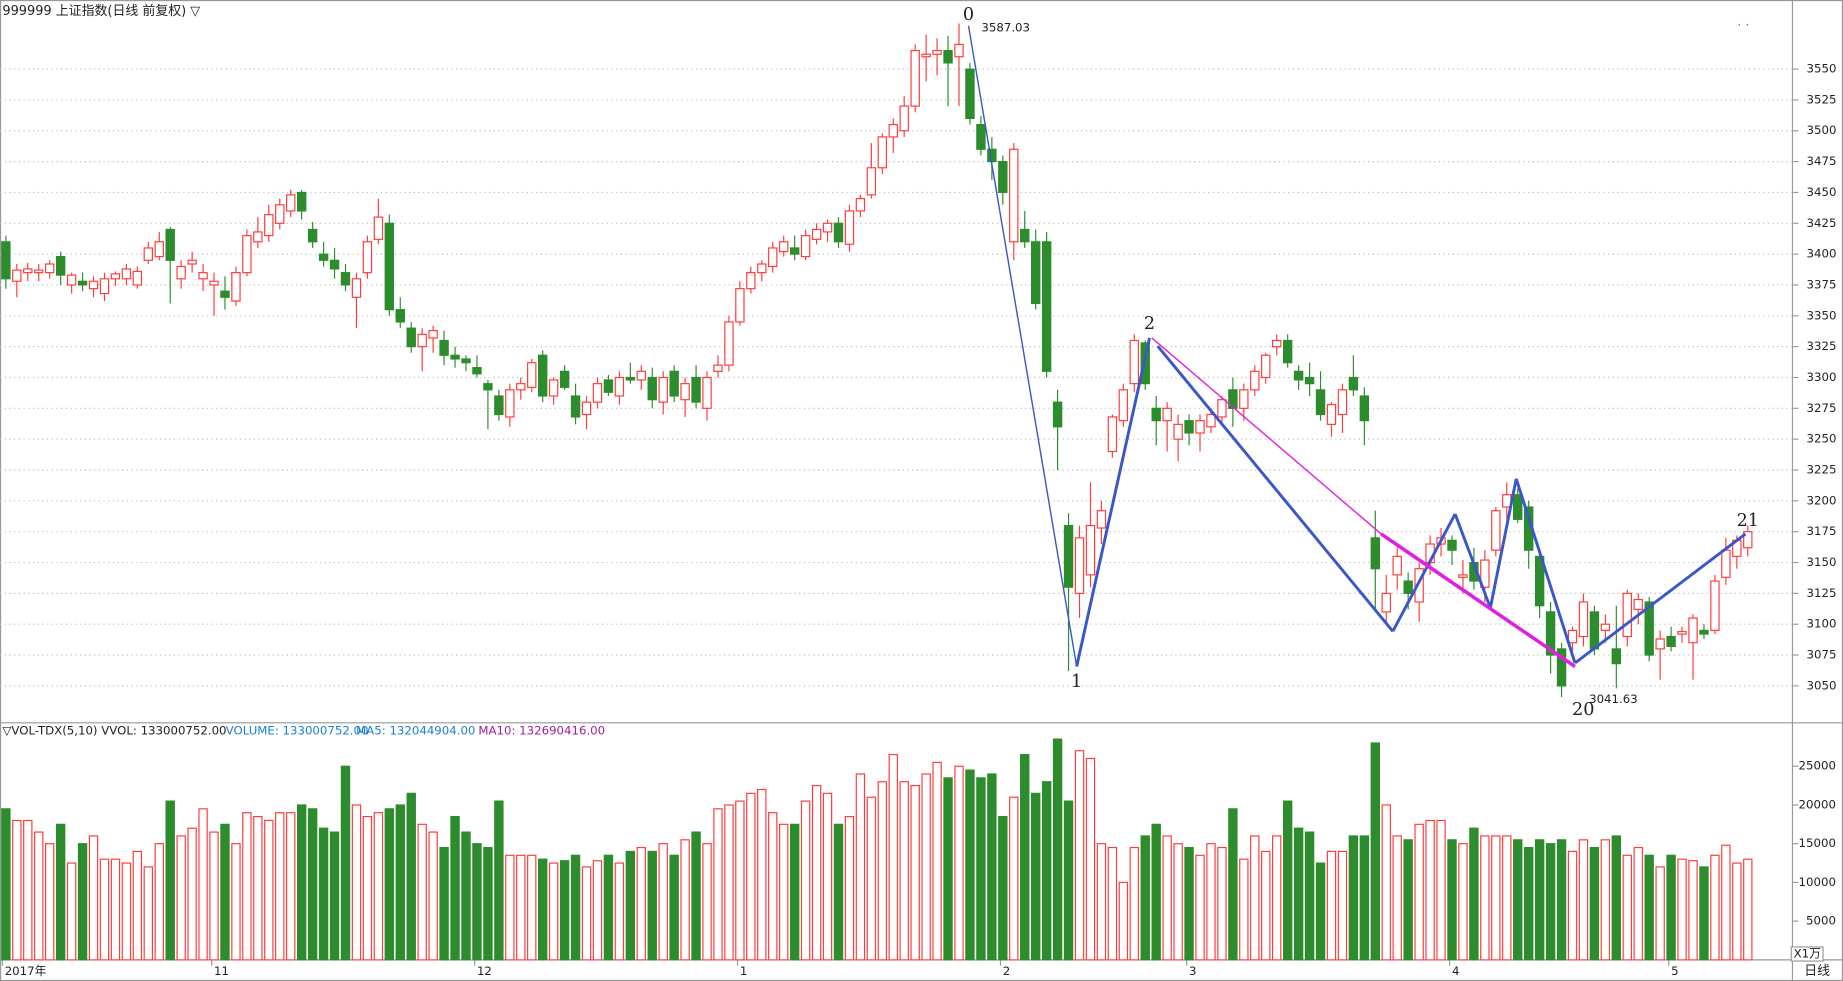 The image size is (1843, 981). Describe the element at coordinates (1822, 470) in the screenshot. I see `y-tick-label: 3225` at that location.